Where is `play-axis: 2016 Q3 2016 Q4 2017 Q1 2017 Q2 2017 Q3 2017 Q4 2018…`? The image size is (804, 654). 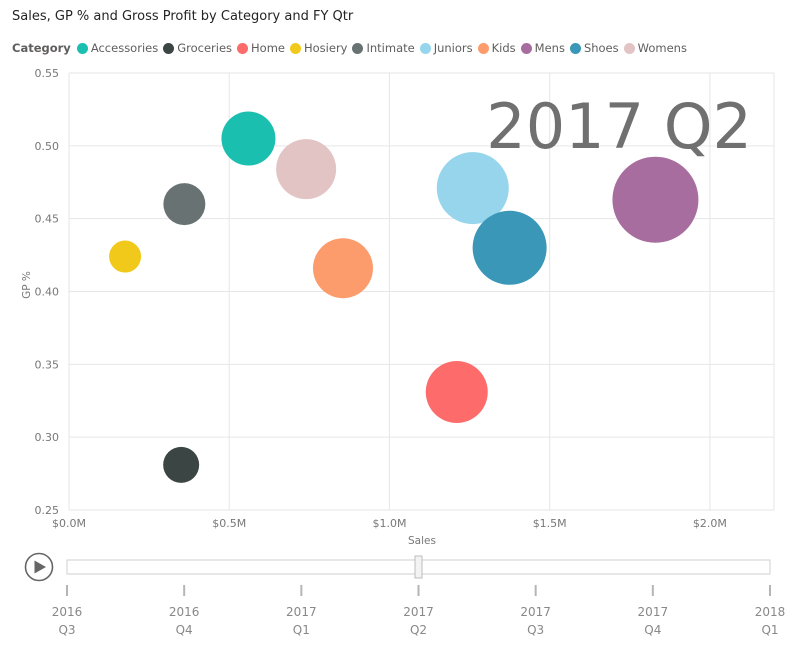 play-axis: 2016 Q3 2016 Q4 2017 Q1 2017 Q2 2017 Q3 2017 Q4 2018… is located at coordinates (405, 594).